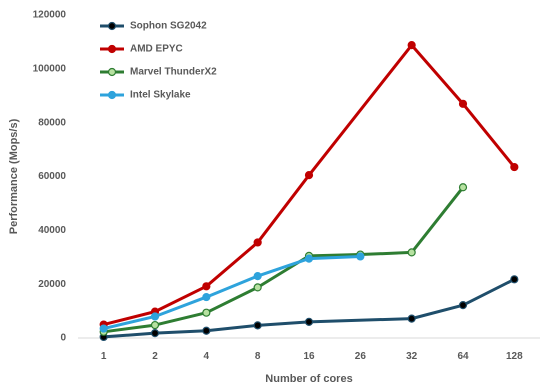 Image resolution: width=545 pixels, height=389 pixels. Describe the element at coordinates (156, 49) in the screenshot. I see `legend-label: AMD EPYC` at that location.